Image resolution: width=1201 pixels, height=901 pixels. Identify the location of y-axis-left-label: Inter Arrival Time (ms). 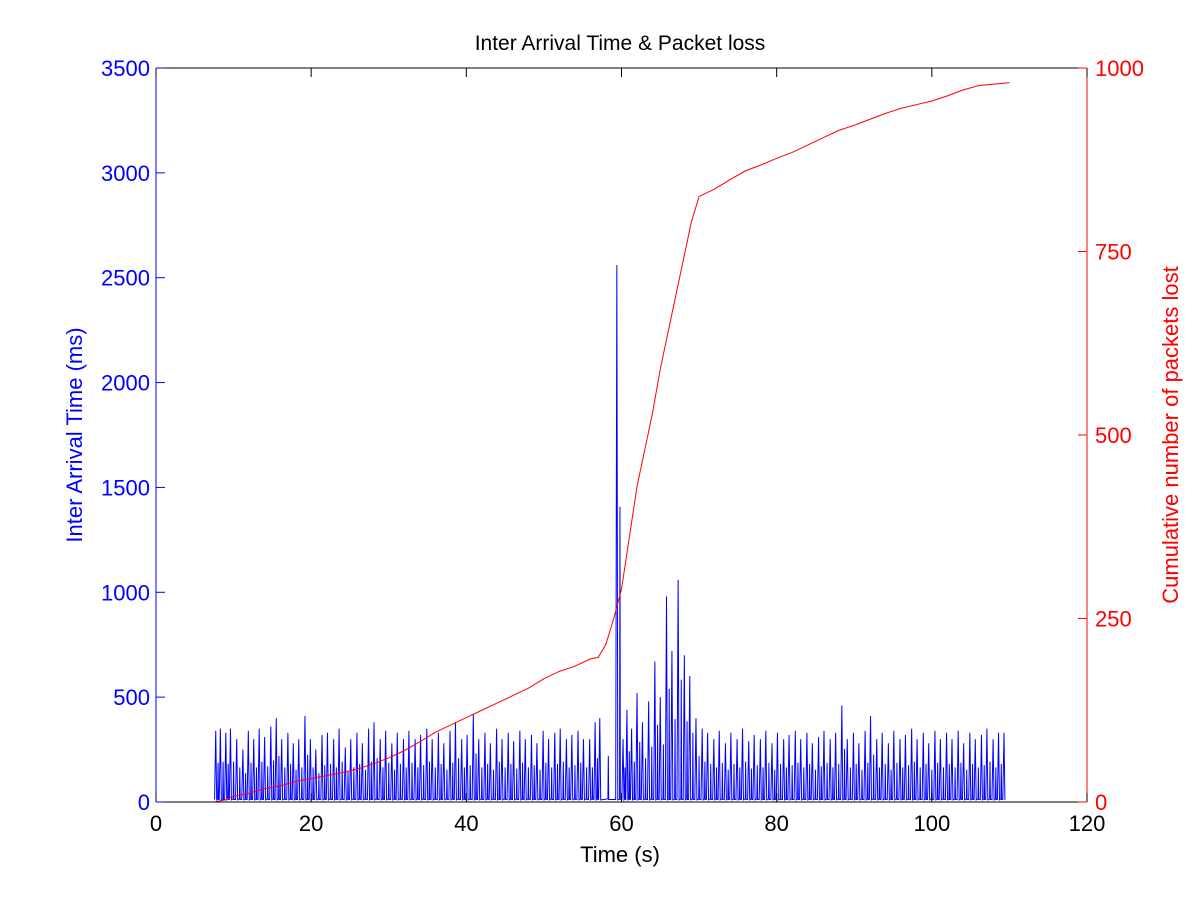
(74, 434).